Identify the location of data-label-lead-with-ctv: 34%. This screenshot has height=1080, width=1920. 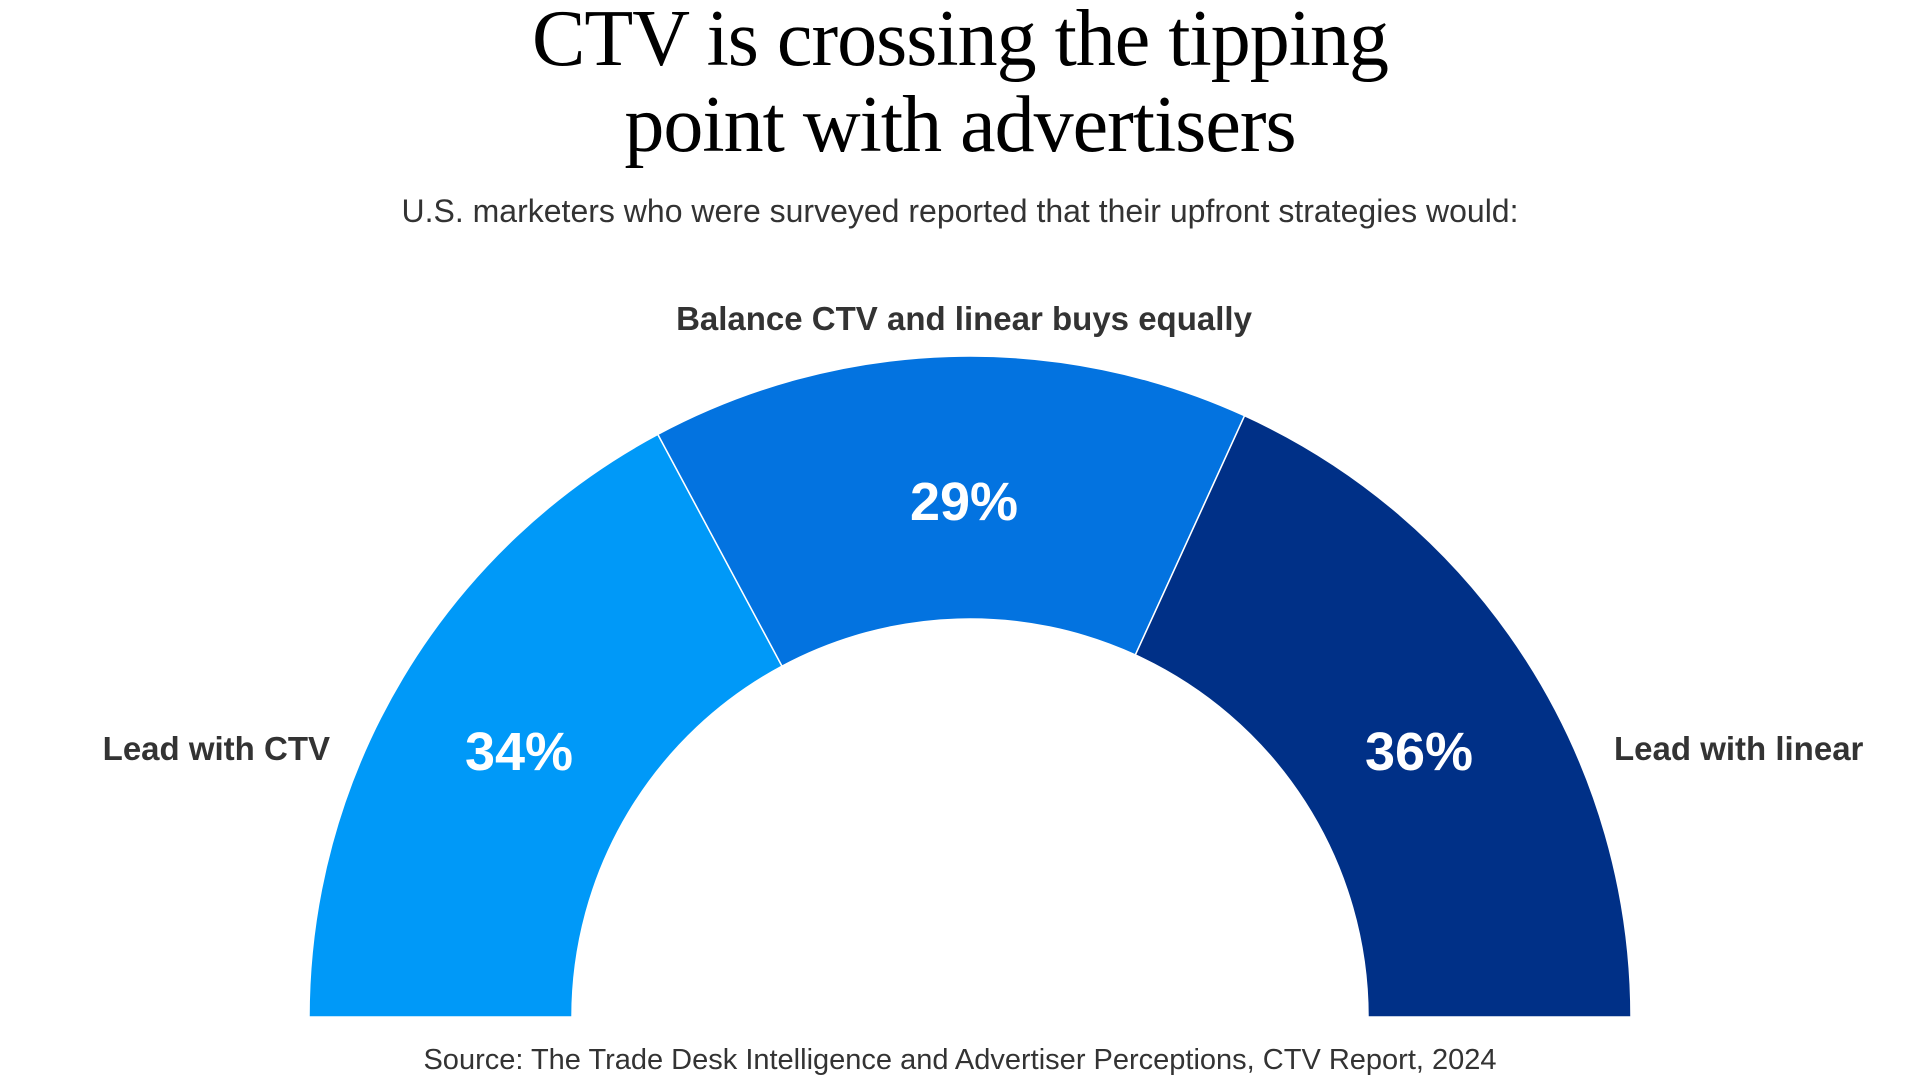
(519, 752).